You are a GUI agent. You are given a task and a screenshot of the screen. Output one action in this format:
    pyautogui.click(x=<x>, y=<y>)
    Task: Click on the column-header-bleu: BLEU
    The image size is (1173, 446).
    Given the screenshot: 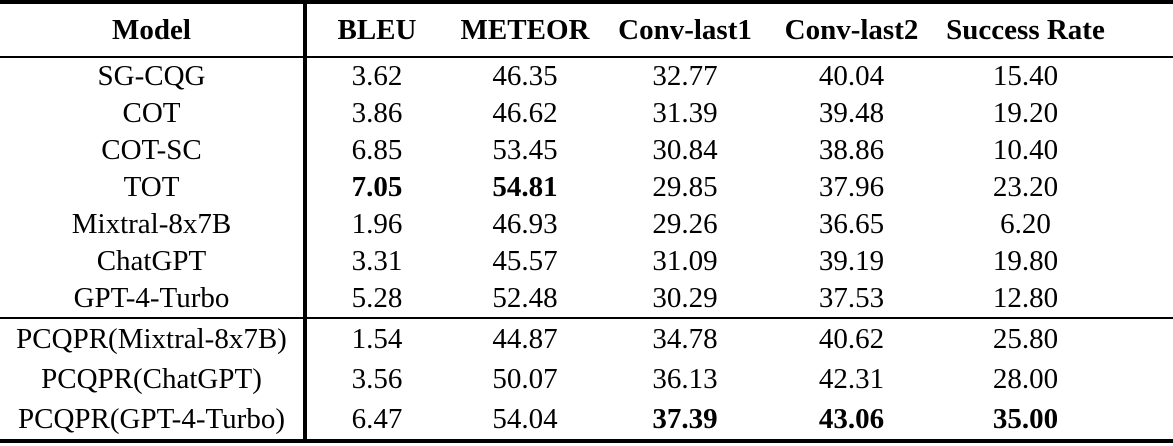 What is the action you would take?
    pyautogui.click(x=376, y=30)
    